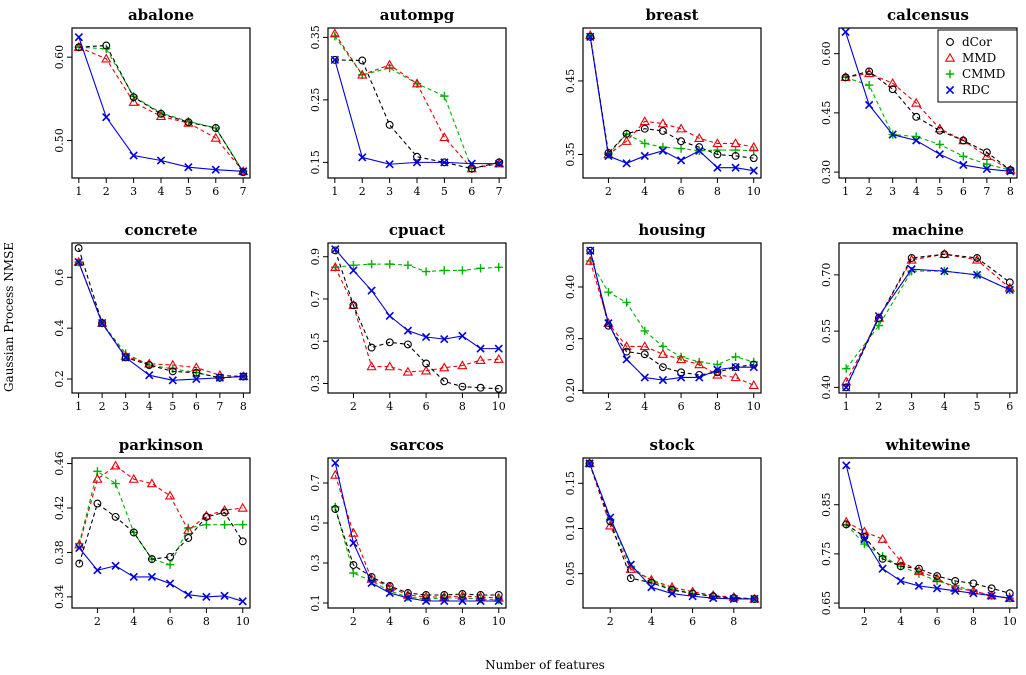 The width and height of the screenshot is (1026, 675). I want to click on panel-title: breast, so click(671, 15).